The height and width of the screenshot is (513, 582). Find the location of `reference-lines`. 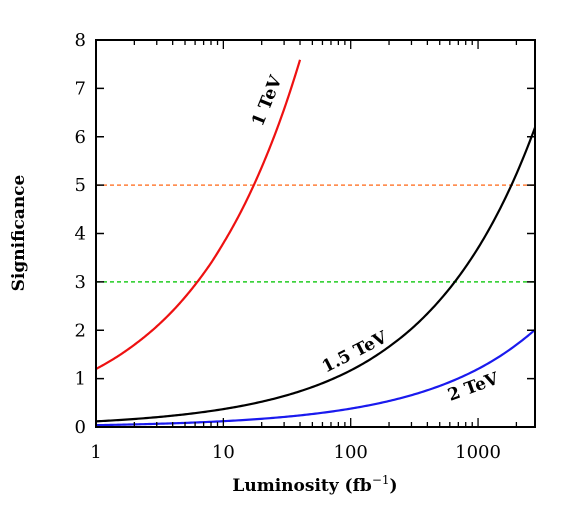

reference-lines is located at coordinates (315, 233).